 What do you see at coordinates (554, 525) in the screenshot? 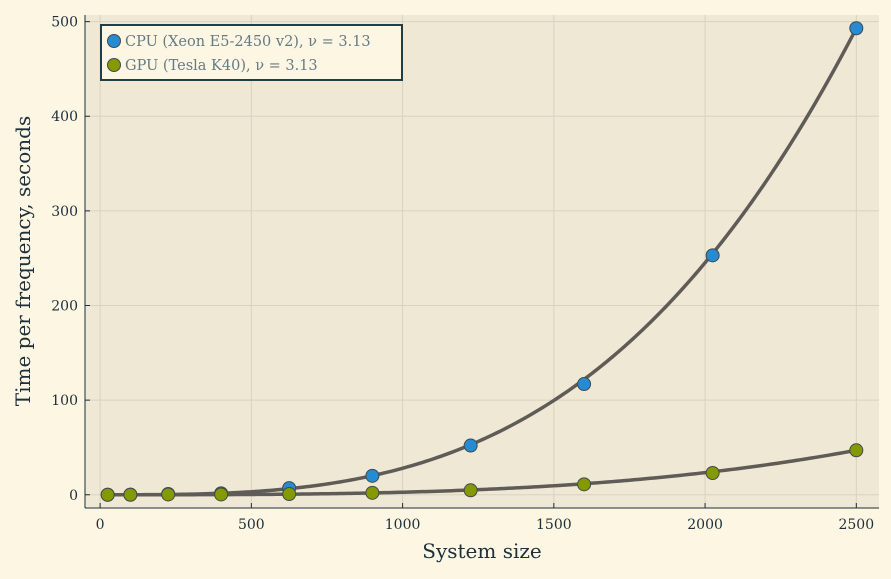
I see `x-tick-label: 1500` at bounding box center [554, 525].